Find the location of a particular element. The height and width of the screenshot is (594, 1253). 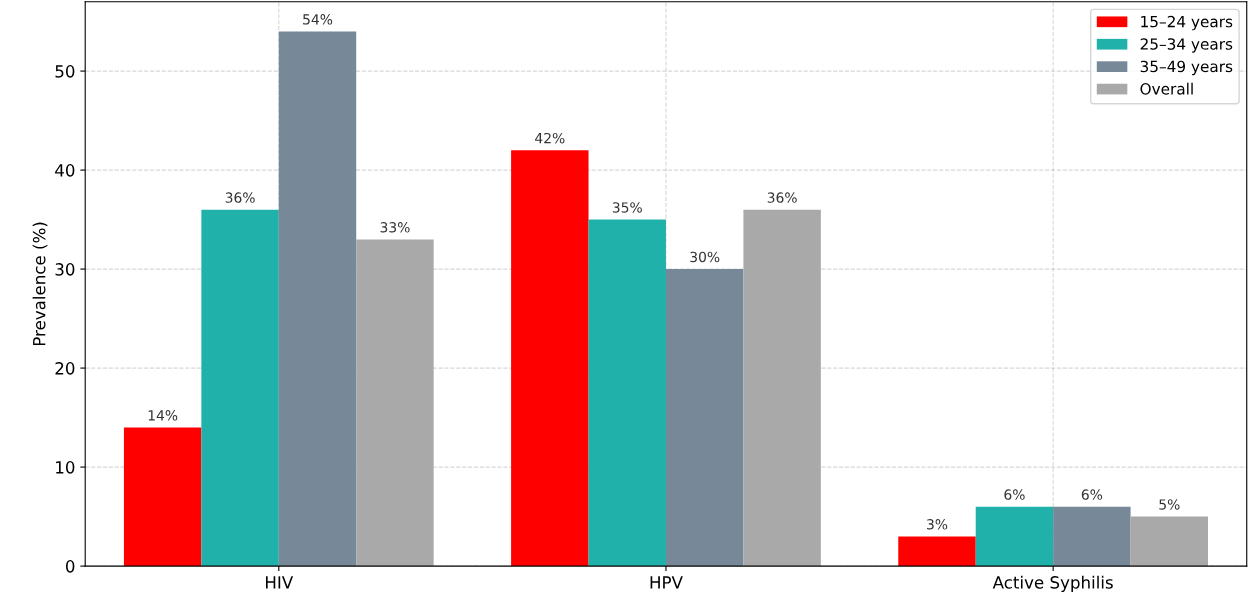

data-label: 33% is located at coordinates (395, 227).